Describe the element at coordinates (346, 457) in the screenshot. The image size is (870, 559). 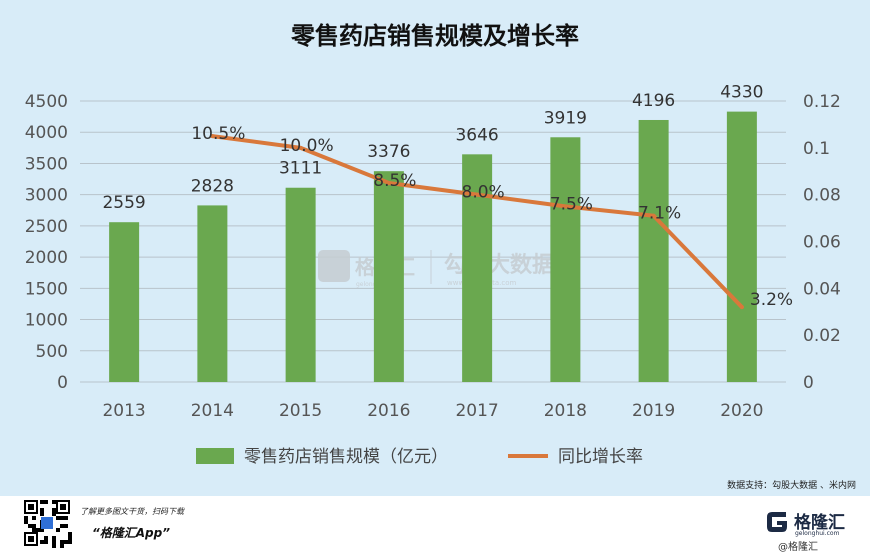
I see `legend-bar-label: 零售药店销售规模（亿元）` at that location.